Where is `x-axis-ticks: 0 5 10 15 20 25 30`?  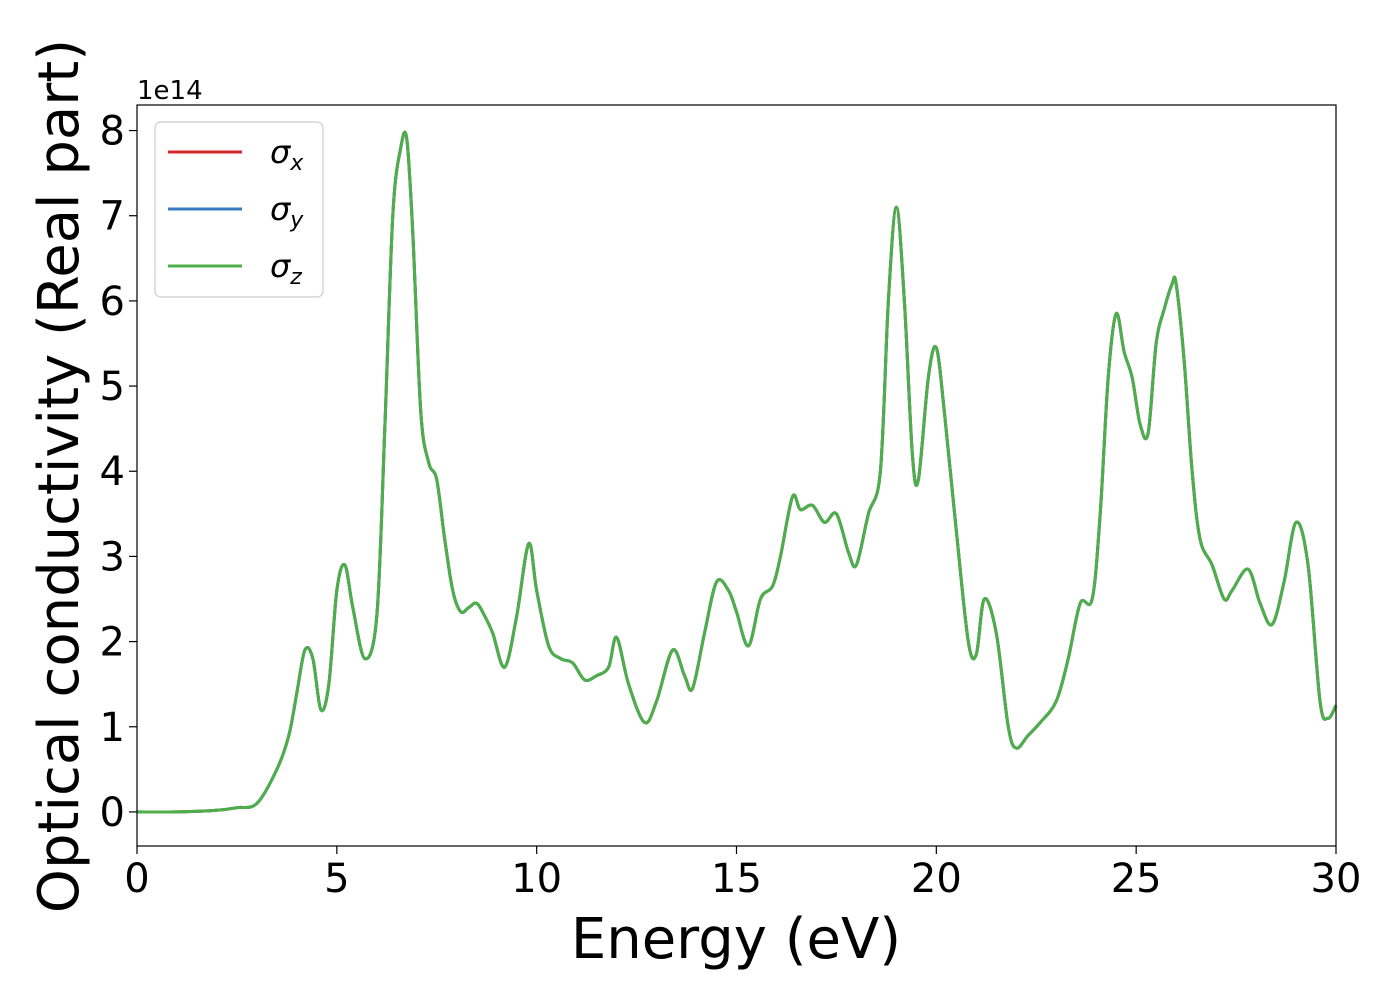
x-axis-ticks: 0 5 10 15 20 25 30 is located at coordinates (742, 874).